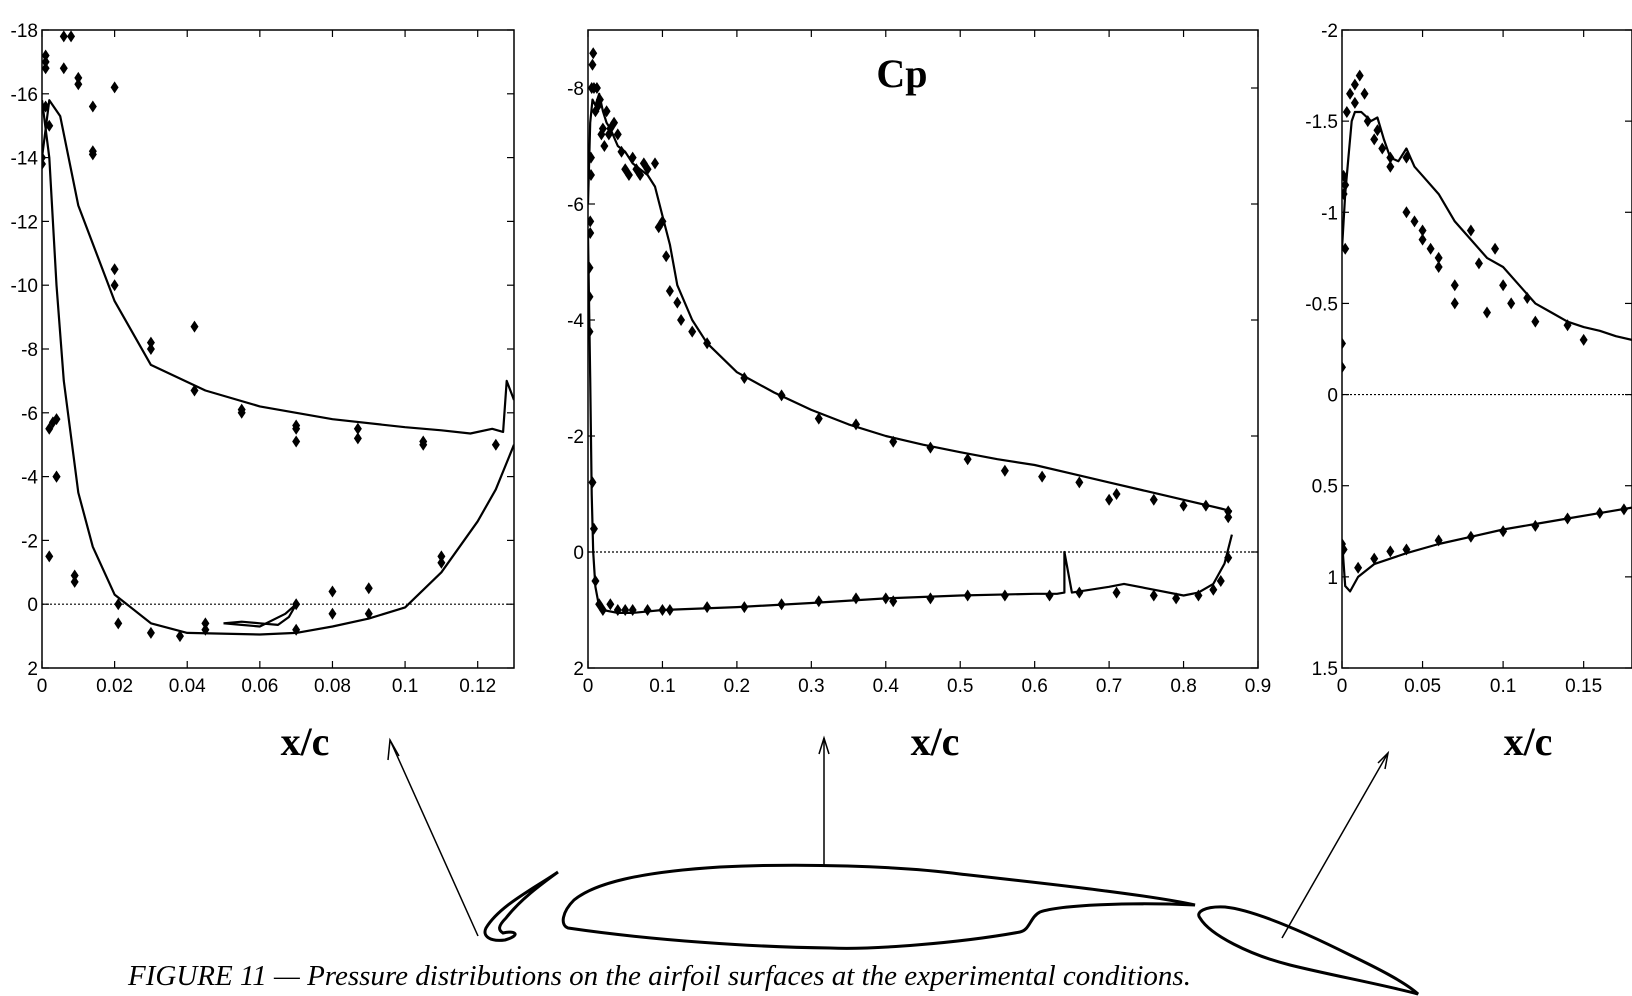 The width and height of the screenshot is (1632, 996). Describe the element at coordinates (1329, 213) in the screenshot. I see `y-tick-label: -1` at that location.